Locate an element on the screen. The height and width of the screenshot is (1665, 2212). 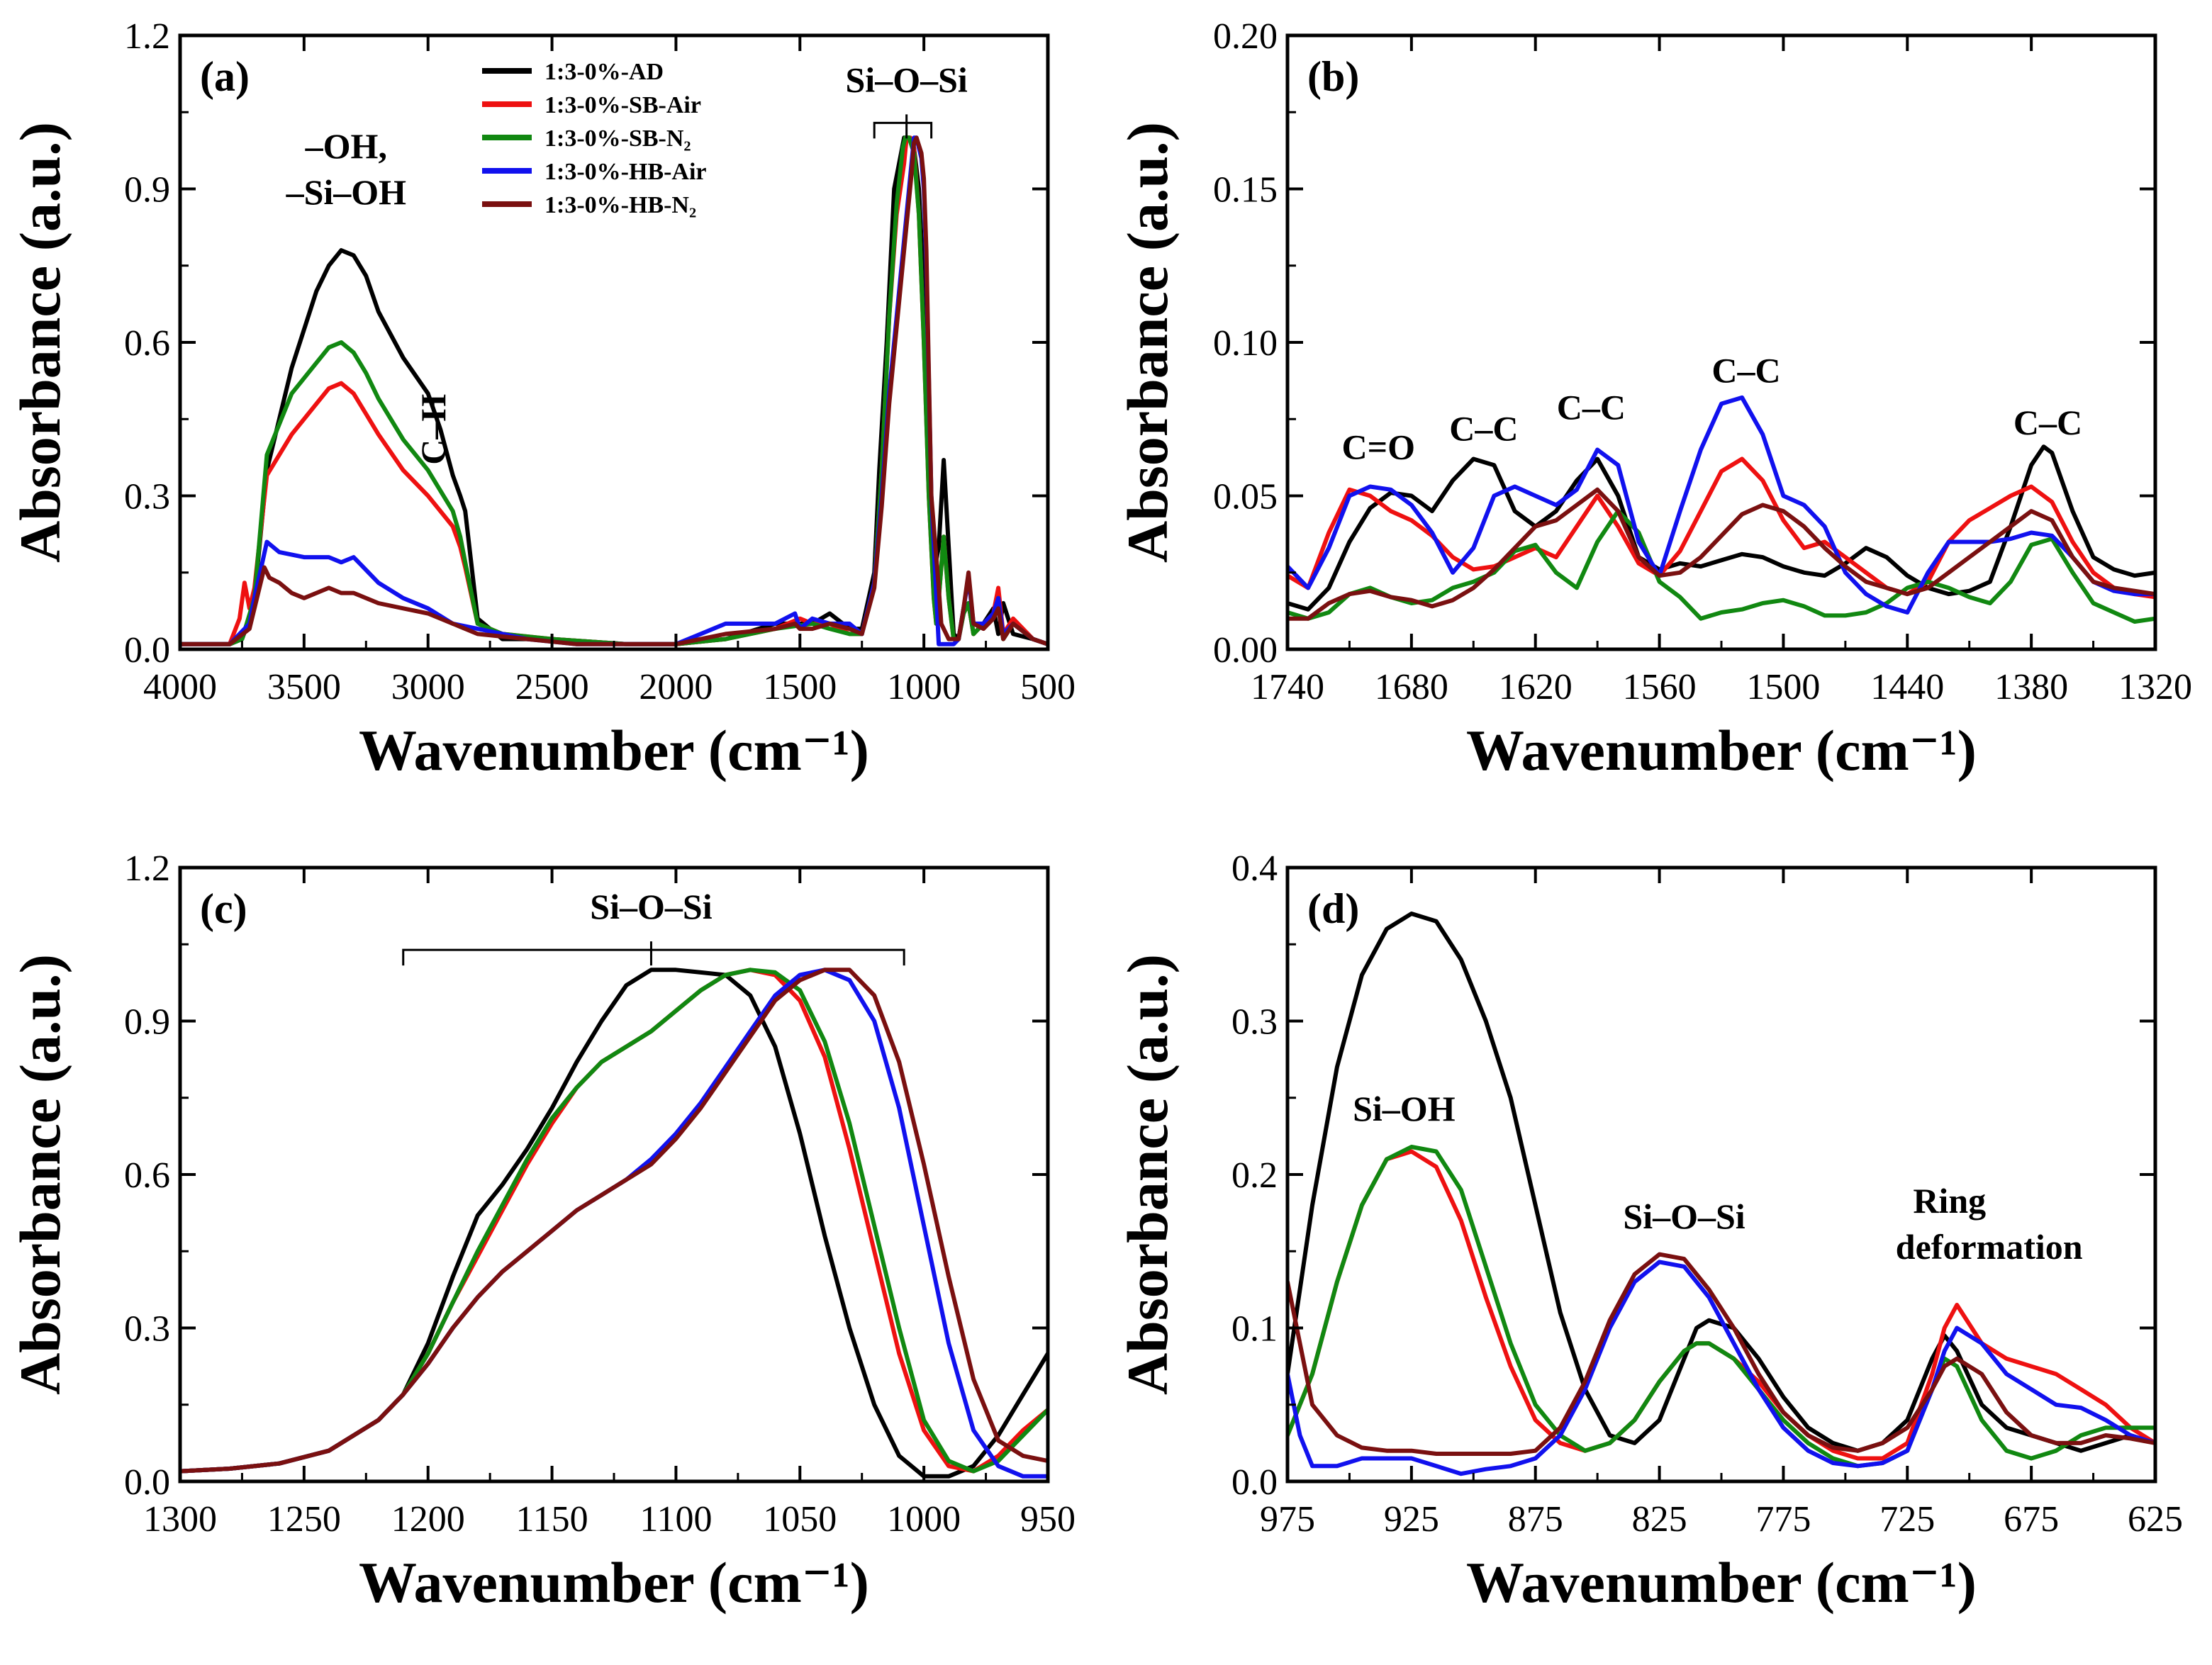
y-tick-label-d-1: 0.1 is located at coordinates (1255, 1329).